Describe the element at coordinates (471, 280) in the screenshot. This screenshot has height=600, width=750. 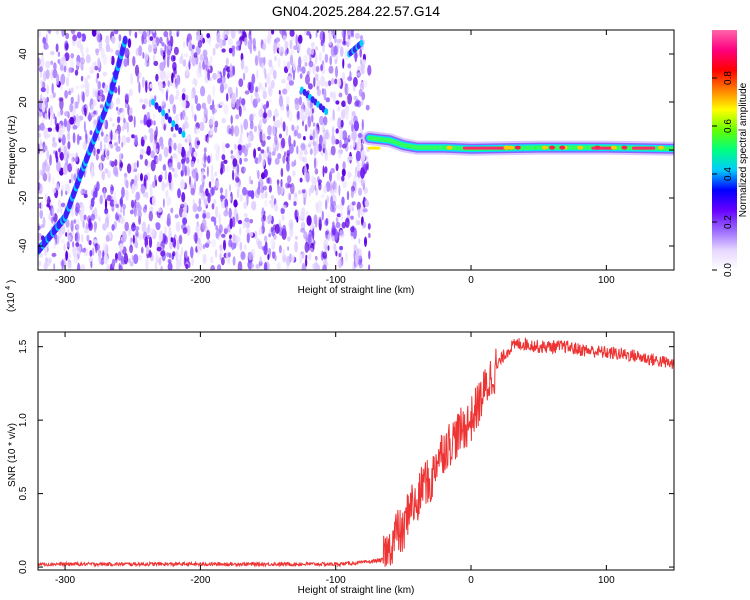
I see `x-tick-label: 0` at that location.